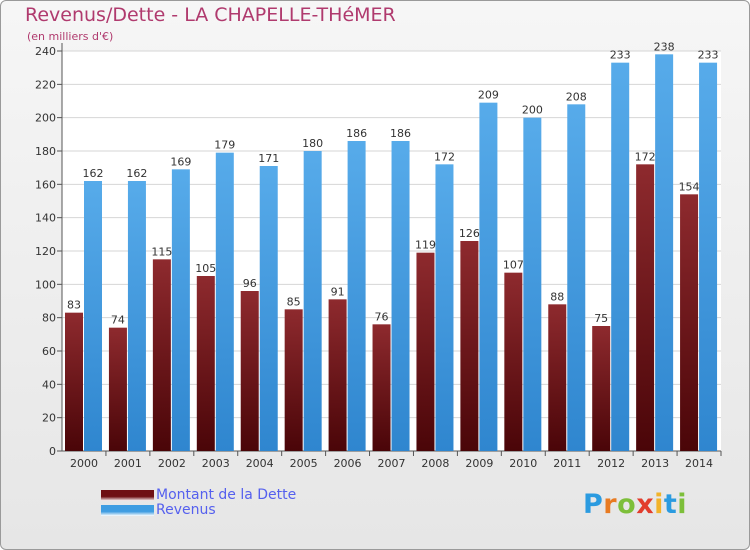 This screenshot has width=750, height=550. I want to click on x-tick-label: 2002, so click(172, 463).